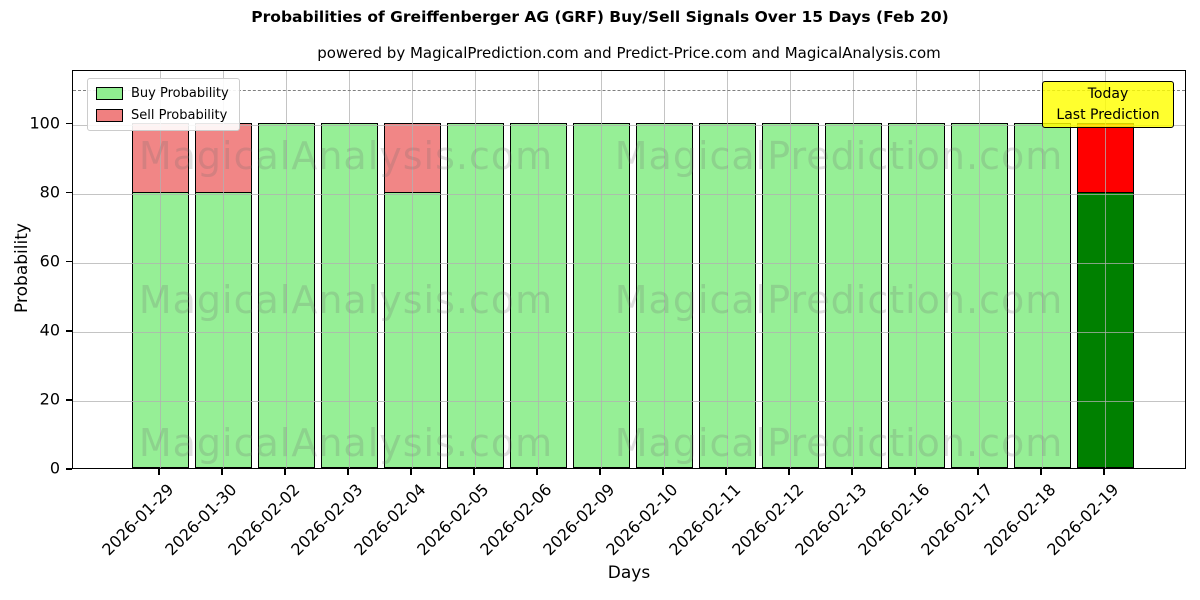  I want to click on y-tick-label: 20, so click(49, 399).